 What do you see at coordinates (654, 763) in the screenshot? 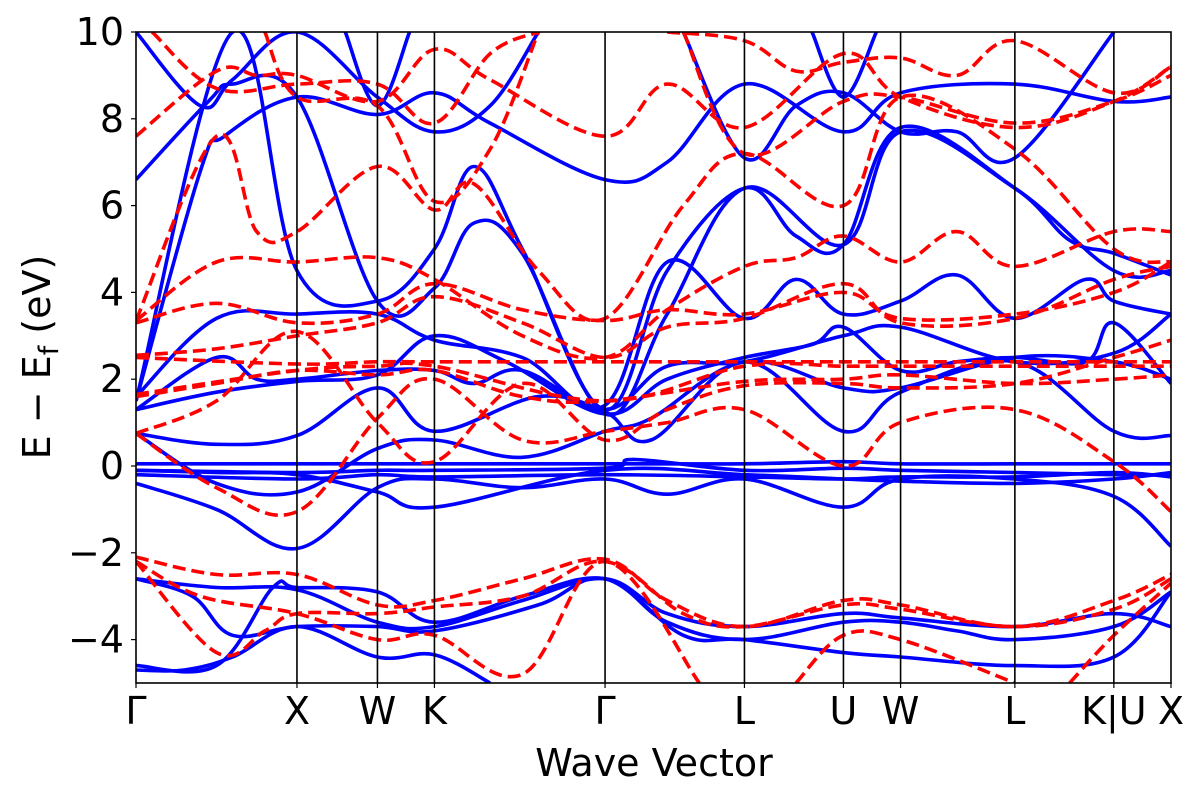
I see `x-axis-title: Wave Vector` at bounding box center [654, 763].